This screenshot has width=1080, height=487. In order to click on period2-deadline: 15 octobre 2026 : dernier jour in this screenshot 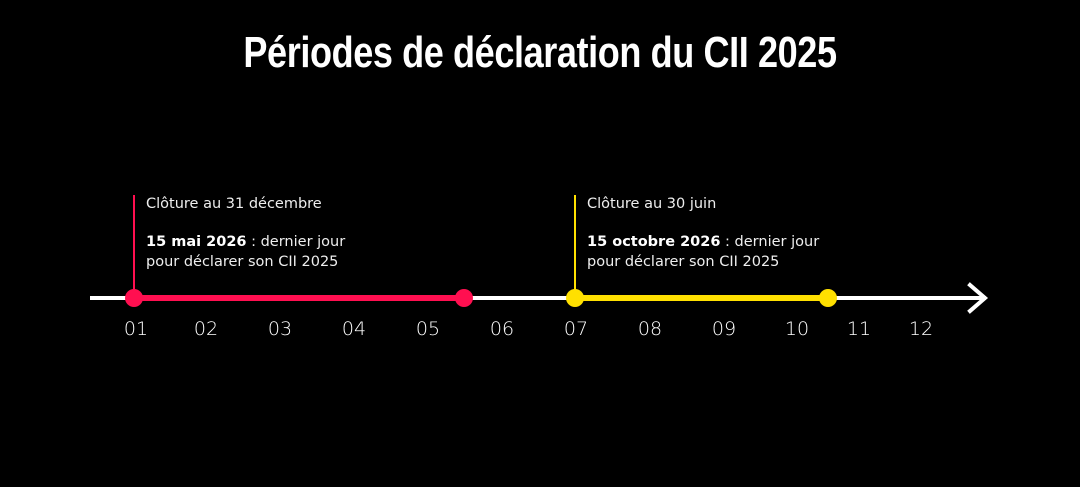, I will do `click(703, 242)`.